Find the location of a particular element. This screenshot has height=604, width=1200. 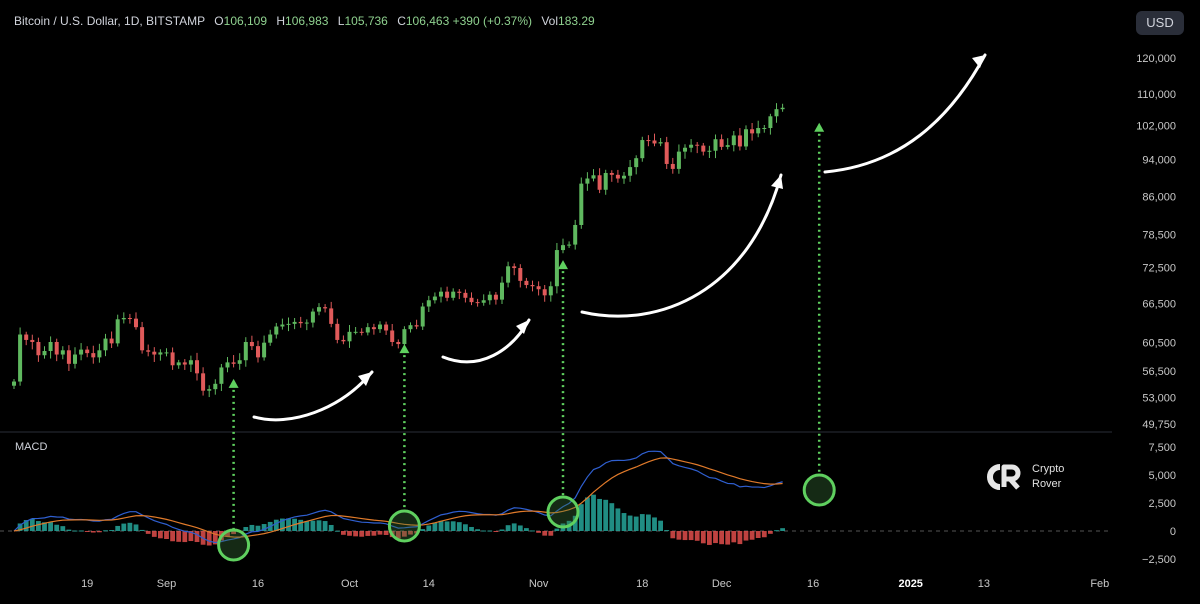

currency-button: USD is located at coordinates (1160, 23).